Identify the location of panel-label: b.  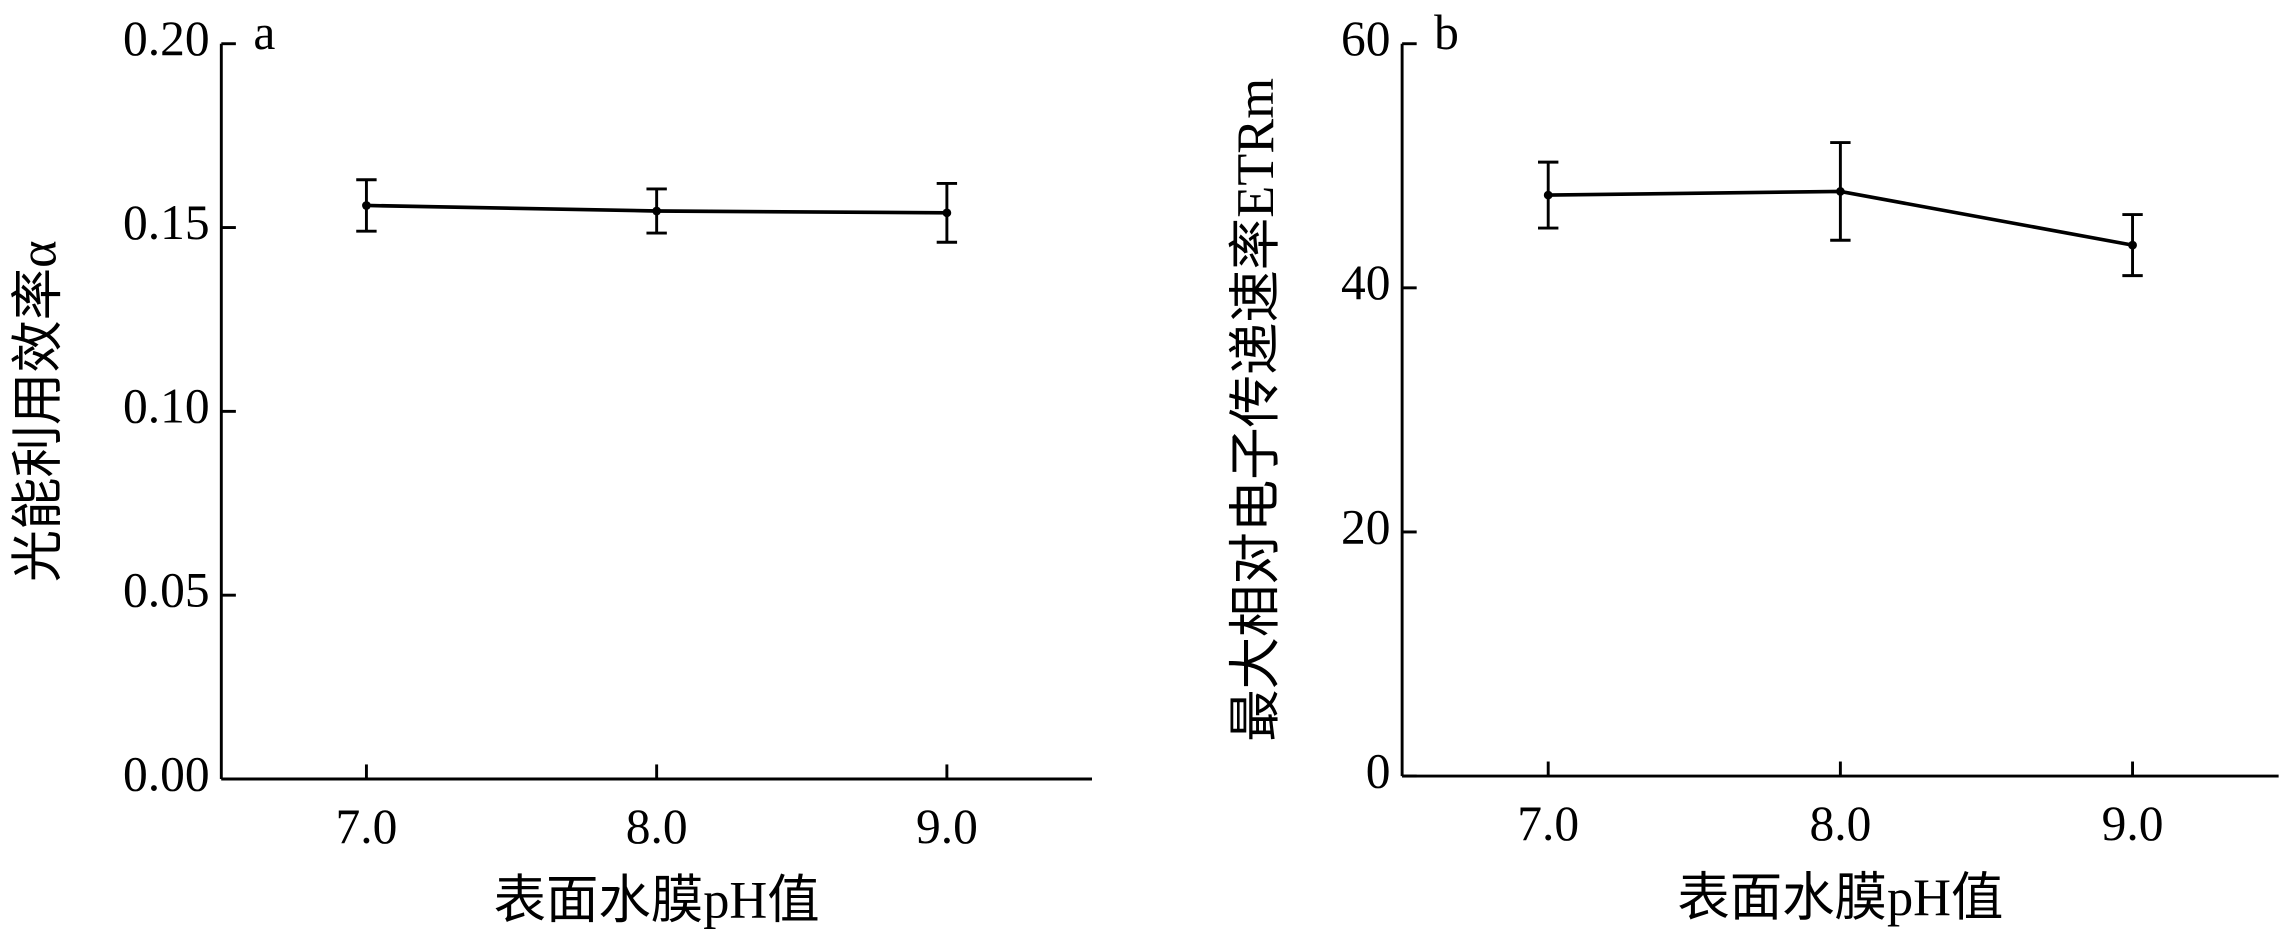
(1446, 32).